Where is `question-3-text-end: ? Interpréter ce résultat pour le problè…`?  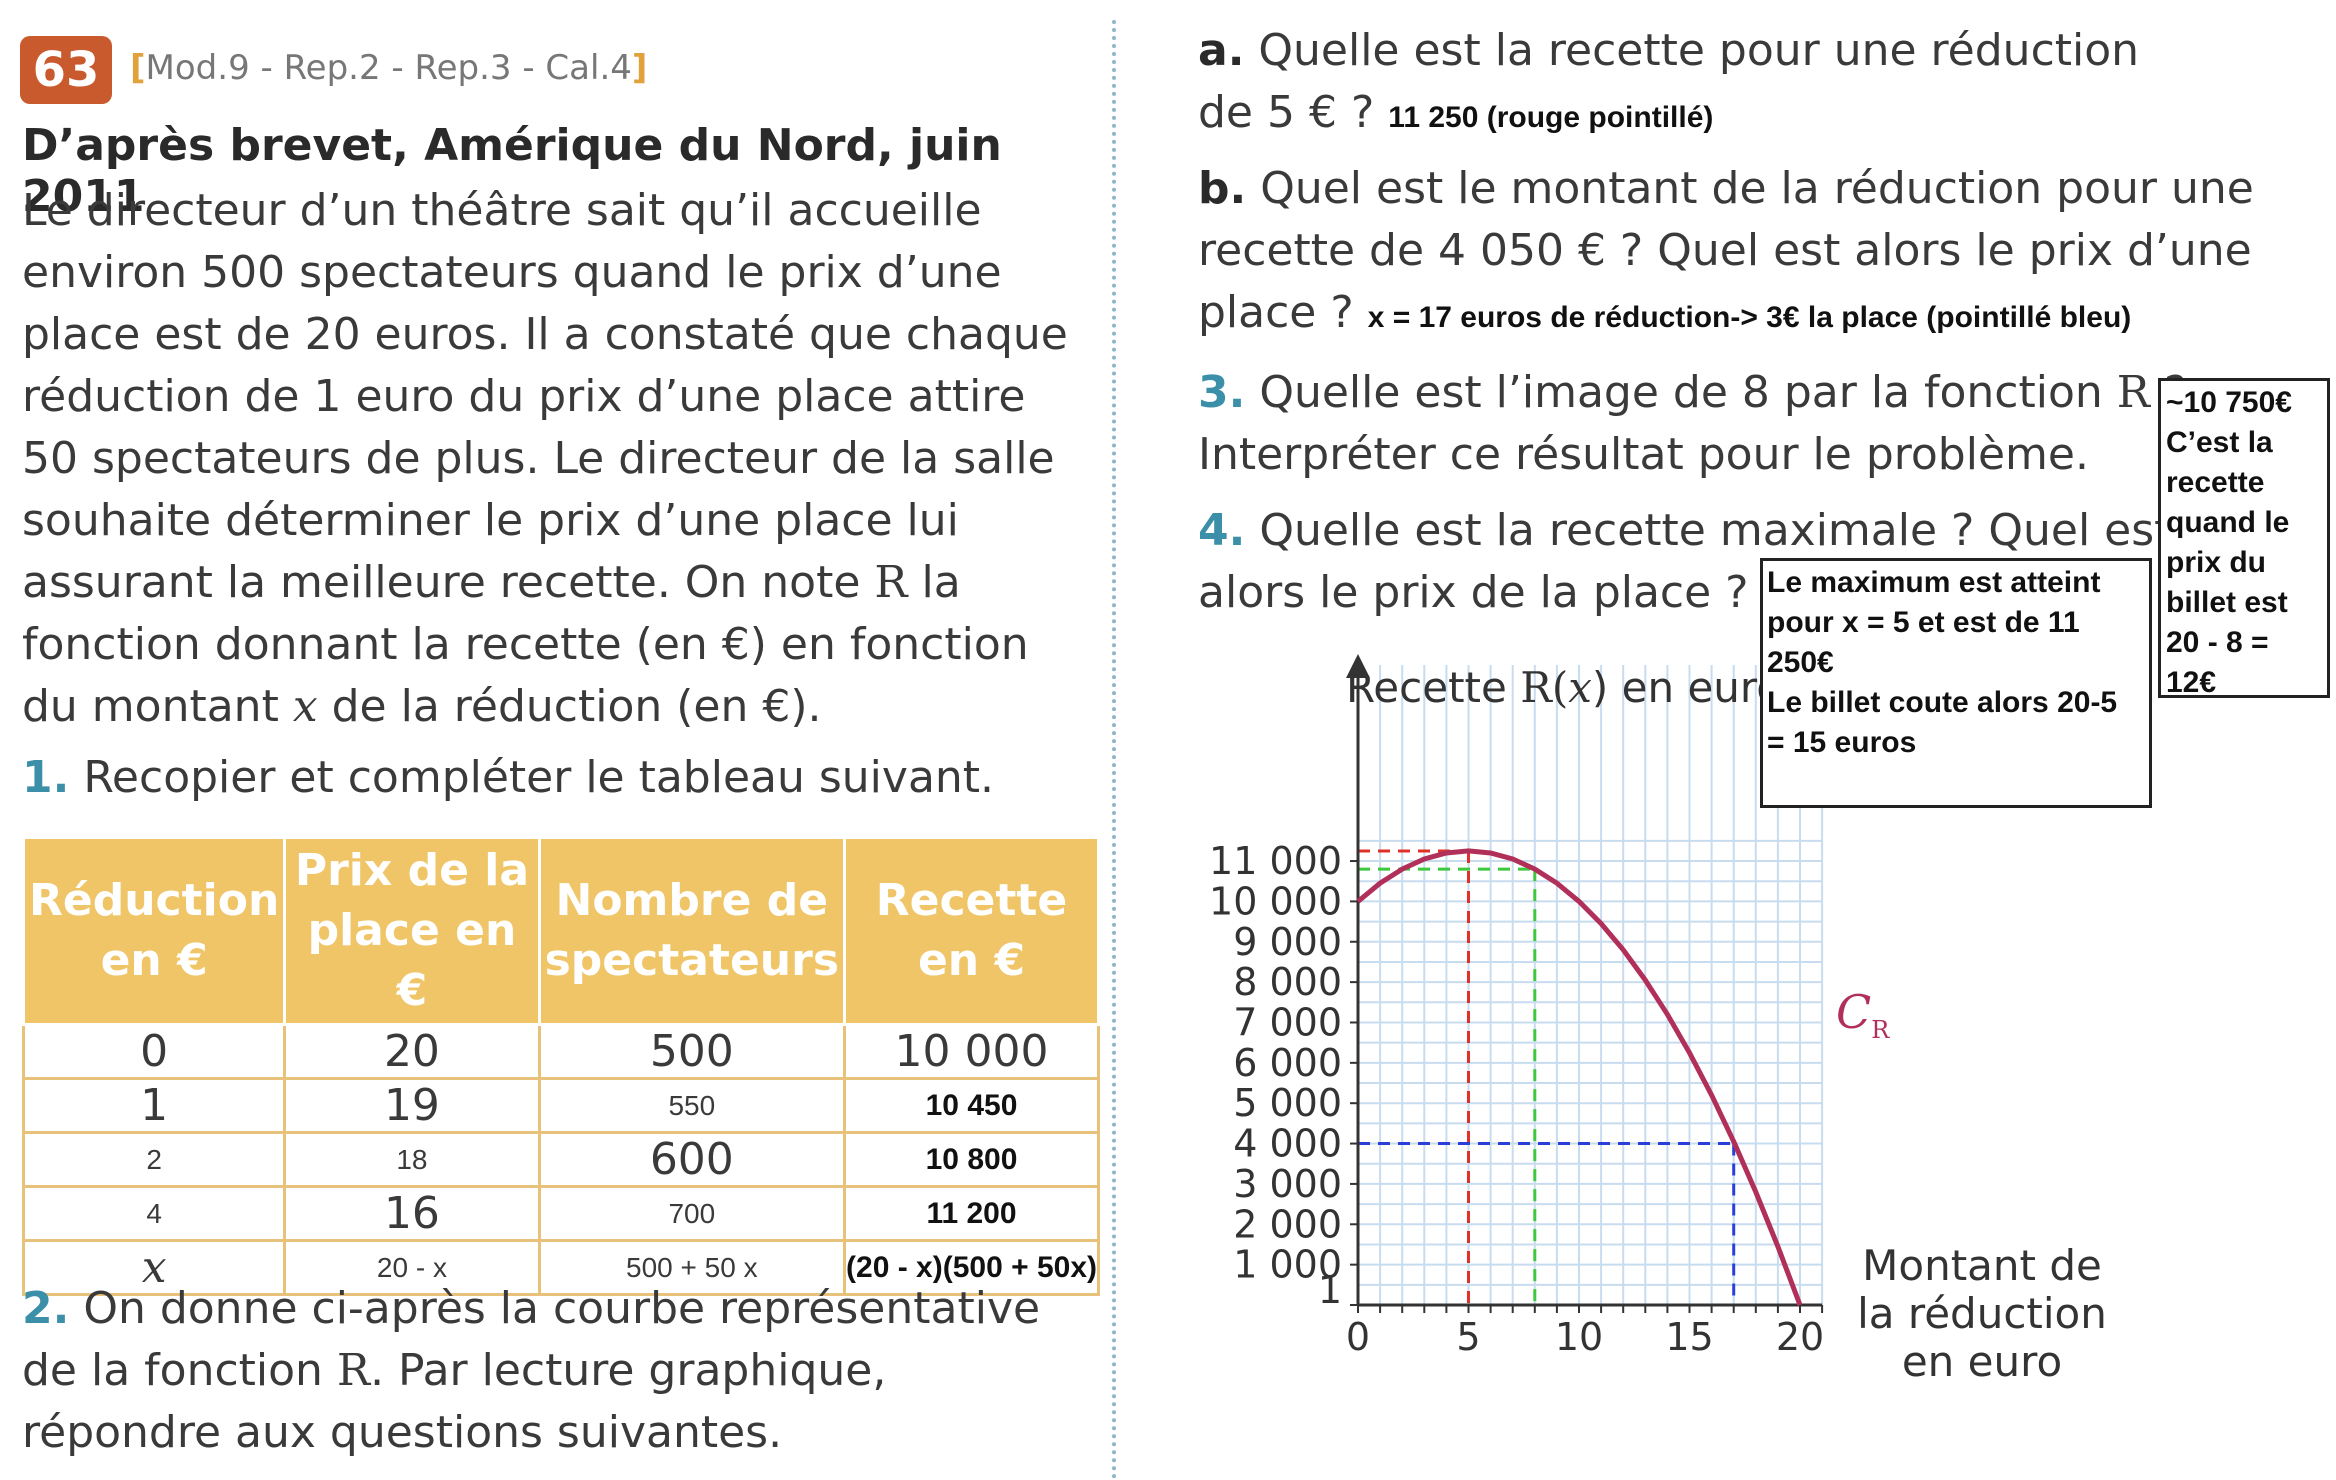
question-3-text-end: ? Interpréter ce résultat pour le problè… is located at coordinates (1692, 423).